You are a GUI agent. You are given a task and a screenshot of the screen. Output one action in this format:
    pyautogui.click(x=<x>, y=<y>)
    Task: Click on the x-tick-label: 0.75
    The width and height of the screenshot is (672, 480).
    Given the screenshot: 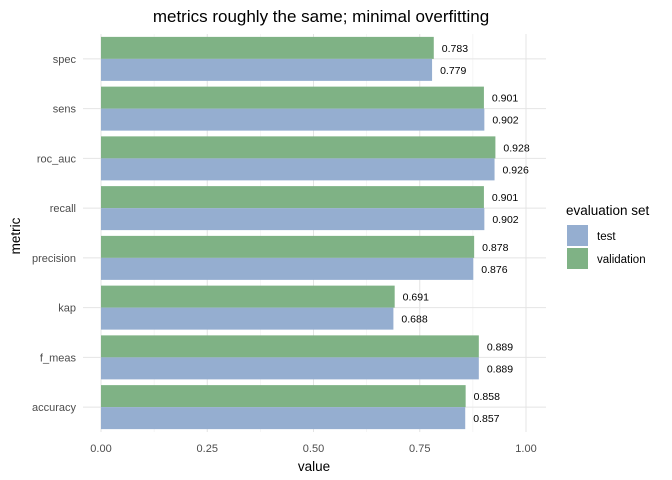 What is the action you would take?
    pyautogui.click(x=419, y=449)
    